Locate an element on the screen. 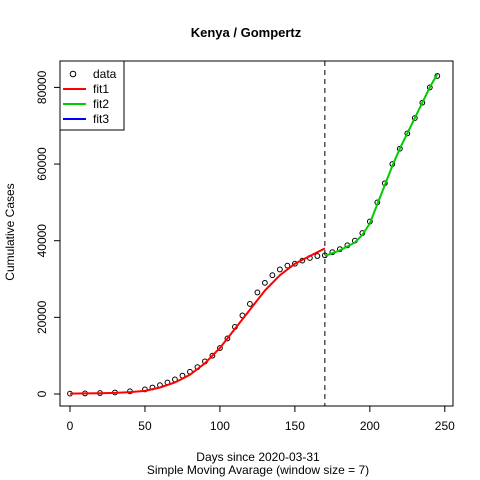 The height and width of the screenshot is (480, 480). y-tick-label: 0 is located at coordinates (42, 393).